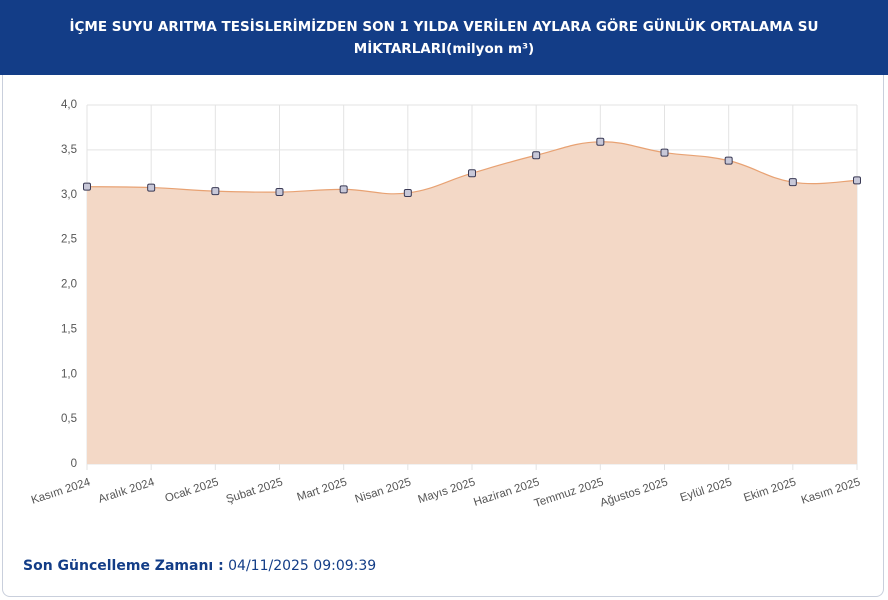 The width and height of the screenshot is (888, 600). Describe the element at coordinates (69, 285) in the screenshot. I see `y-tick-label: 2,0` at that location.